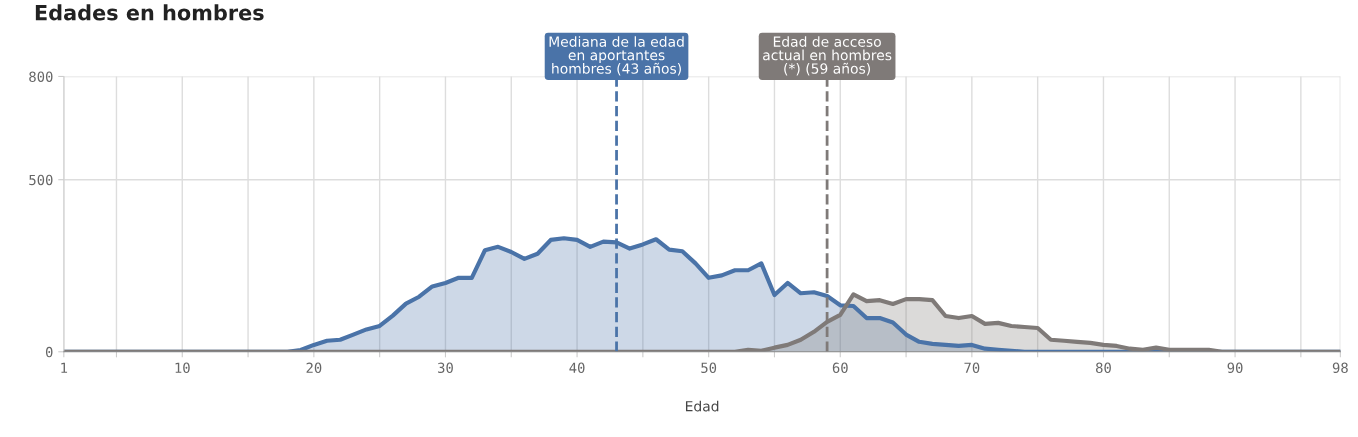 This screenshot has height=437, width=1358. I want to click on y-tick-label: 0, so click(49, 352).